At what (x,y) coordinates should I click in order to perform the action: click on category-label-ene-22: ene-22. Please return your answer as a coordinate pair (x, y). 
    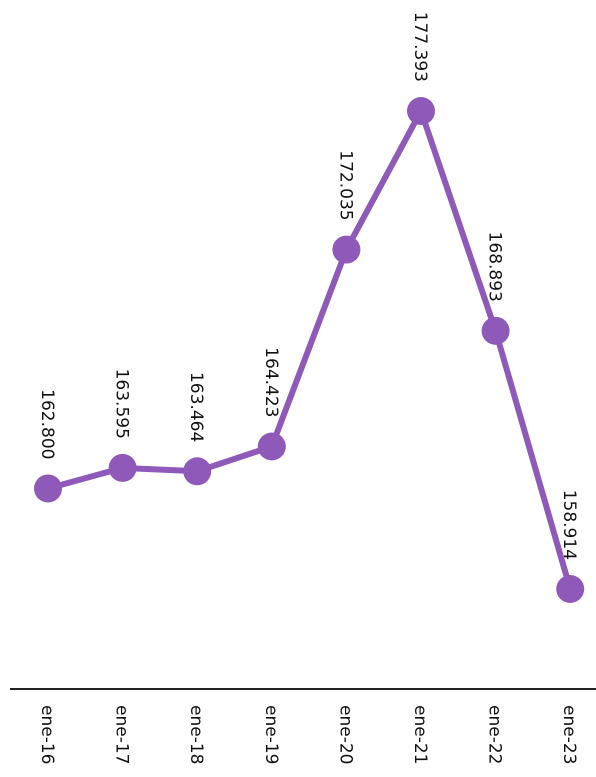
    Looking at the image, I should click on (495, 734).